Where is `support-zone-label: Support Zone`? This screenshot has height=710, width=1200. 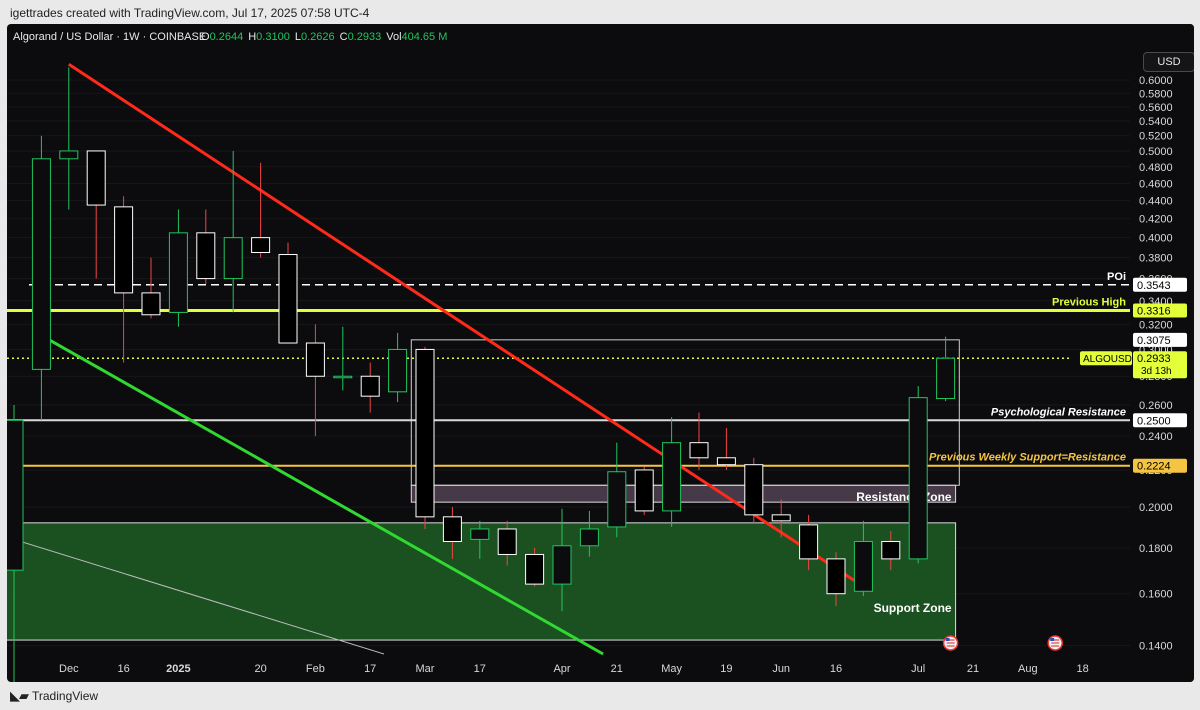 support-zone-label: Support Zone is located at coordinates (913, 608).